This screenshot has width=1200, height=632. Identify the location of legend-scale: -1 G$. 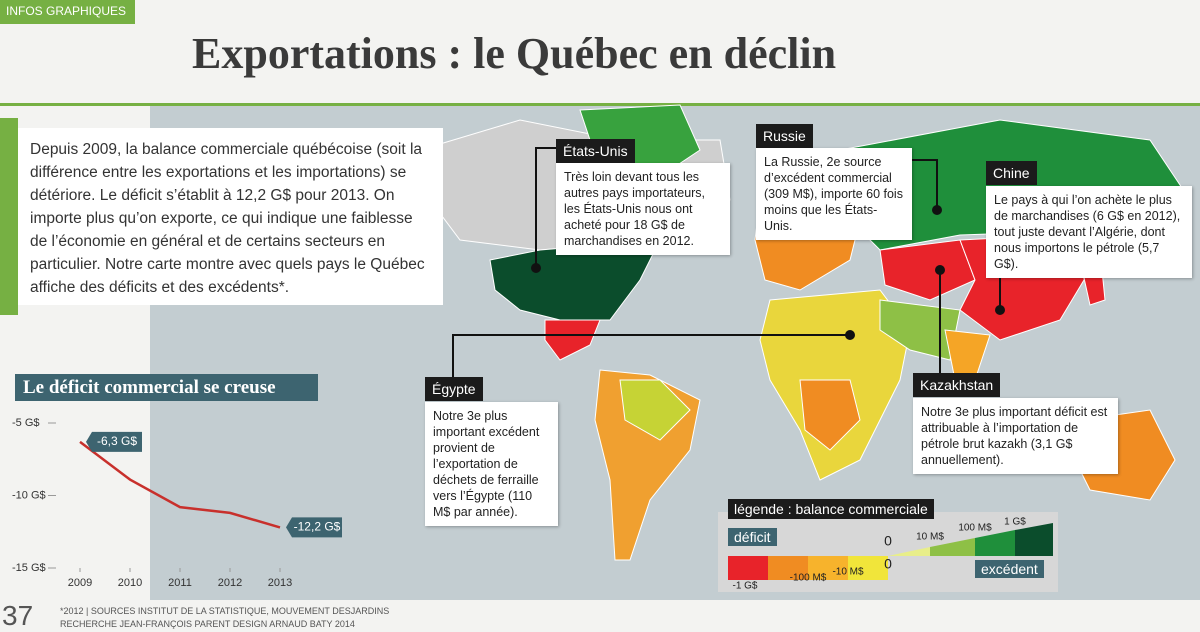
(744, 586).